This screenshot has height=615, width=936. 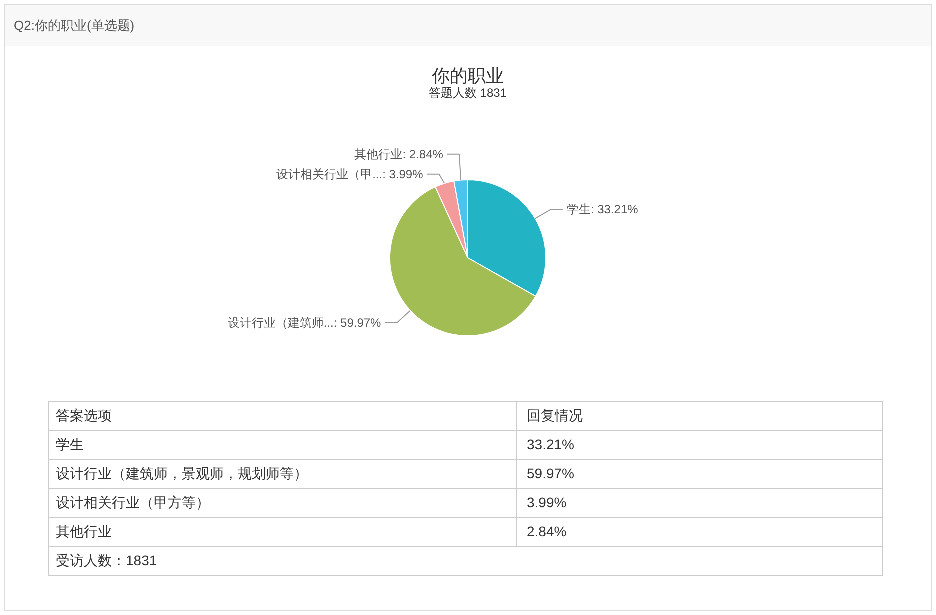 I want to click on text: Q2:你的职业(单选题), so click(x=74, y=25).